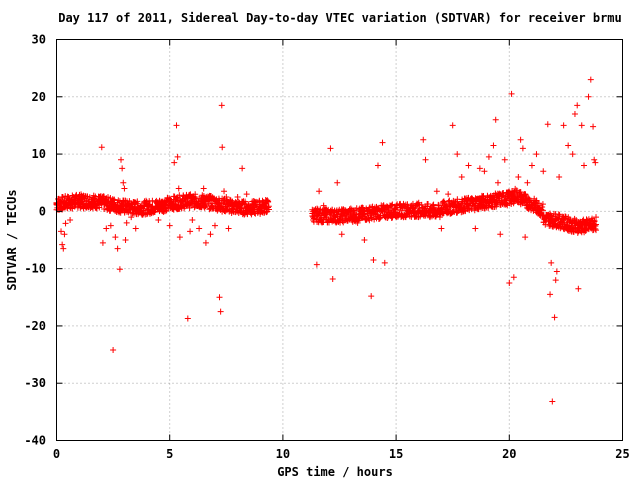 Image resolution: width=640 pixels, height=480 pixels. Describe the element at coordinates (509, 454) in the screenshot. I see `x-tick-label: 20` at that location.